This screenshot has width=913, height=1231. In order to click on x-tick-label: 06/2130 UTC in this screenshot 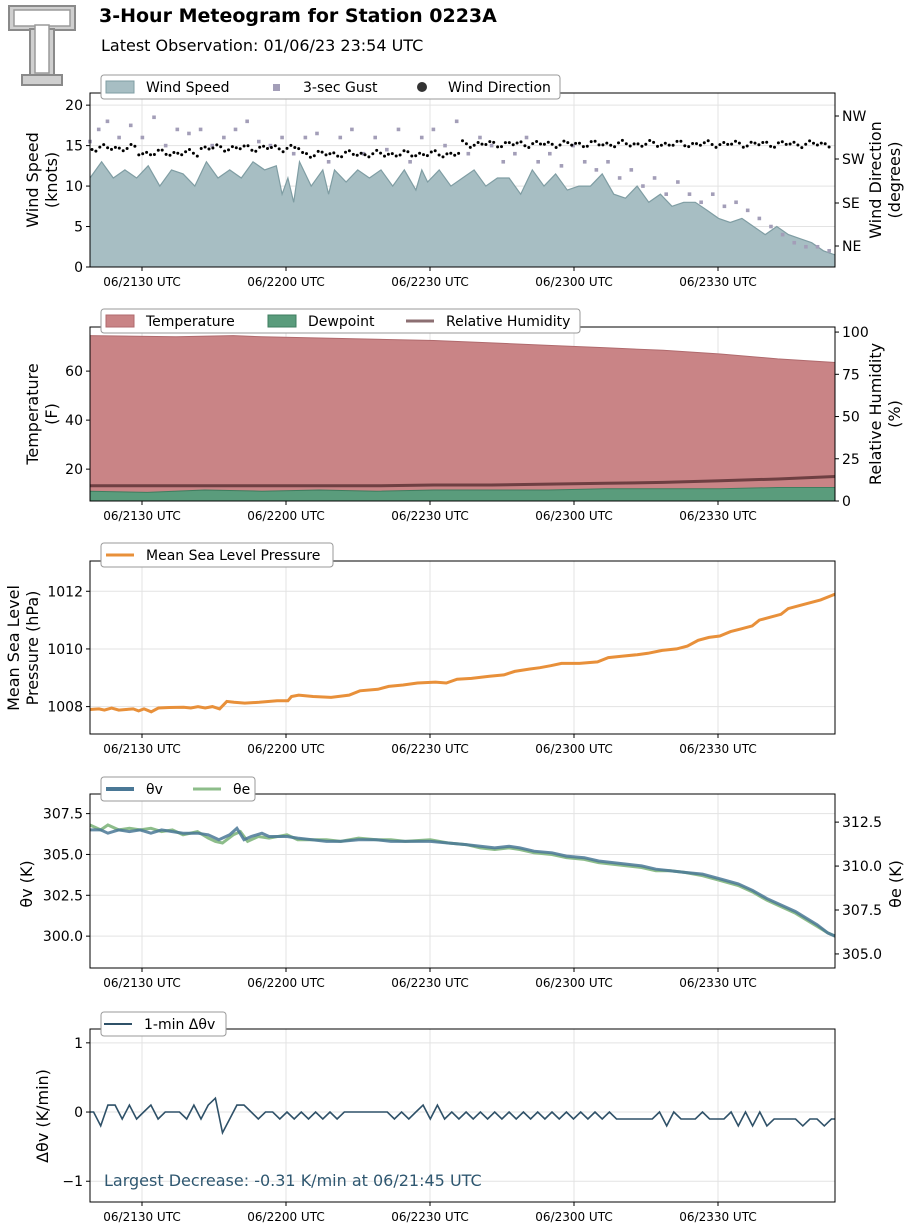, I will do `click(141, 983)`.